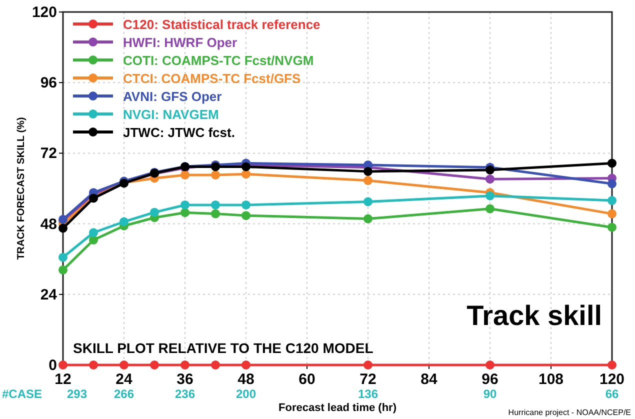 This screenshot has height=419, width=635. Describe the element at coordinates (180, 42) in the screenshot. I see `legend-label: HWFI: HWRF Oper` at that location.